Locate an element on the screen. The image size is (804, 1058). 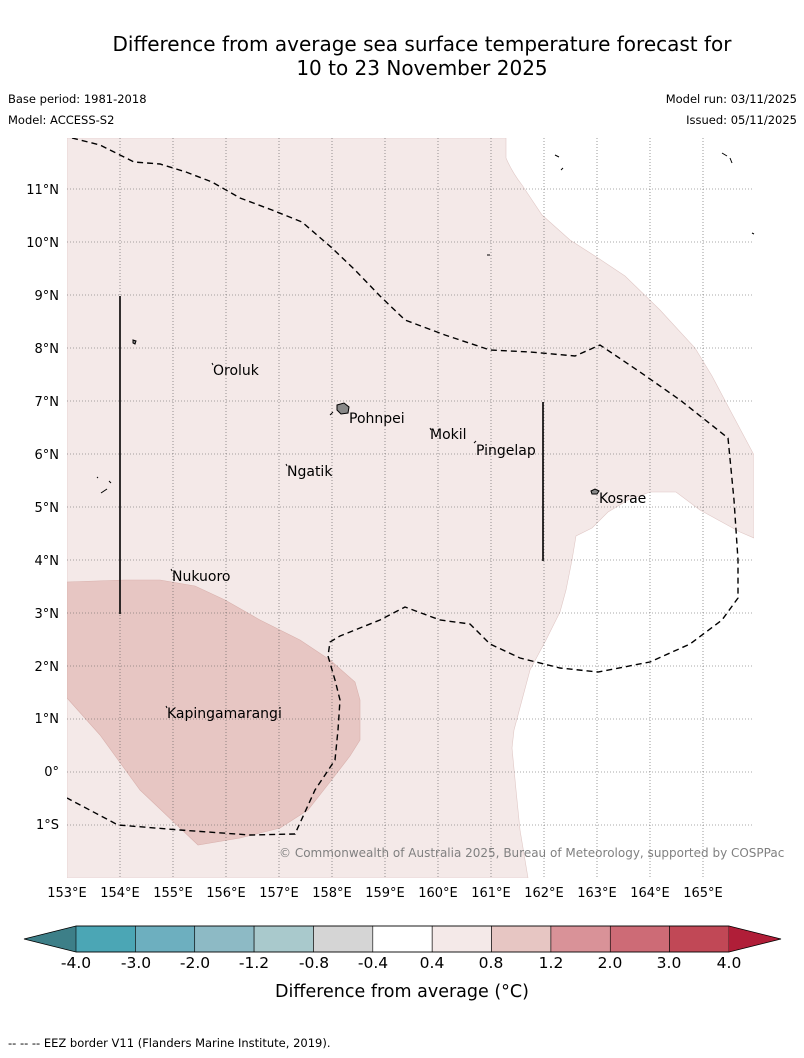
island-dot-west is located at coordinates (134, 342).